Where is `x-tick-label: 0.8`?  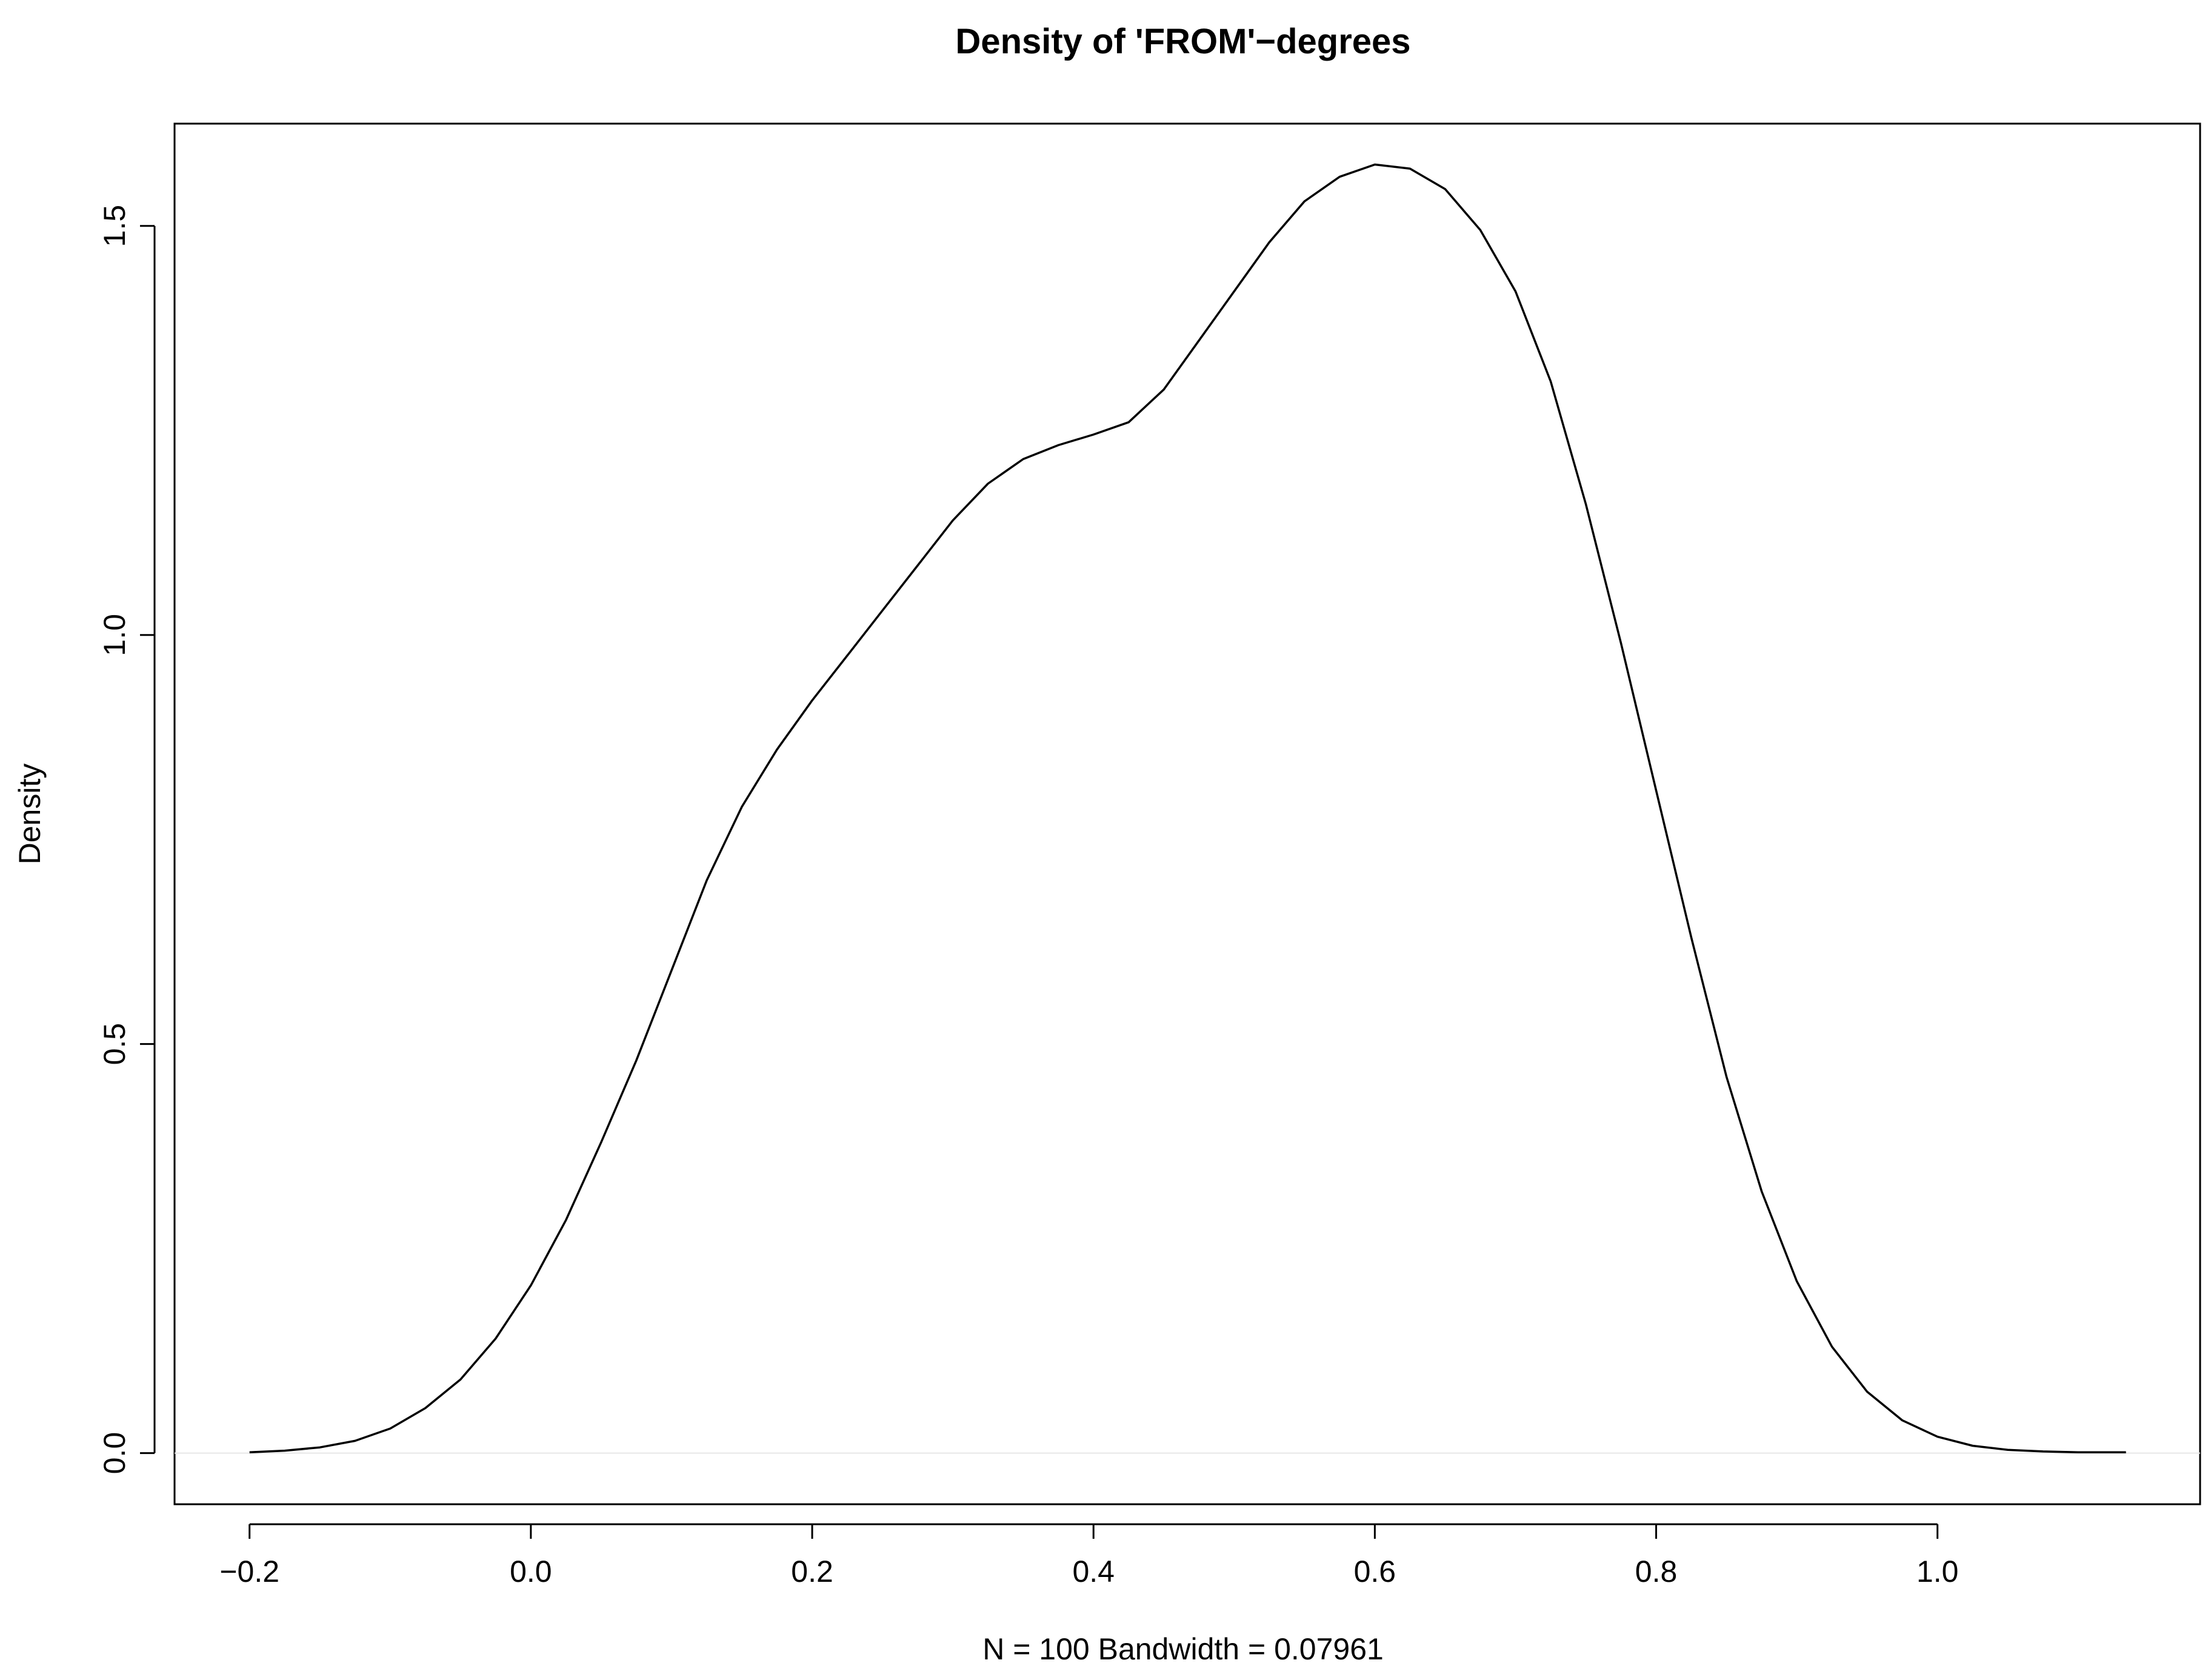 x-tick-label: 0.8 is located at coordinates (1656, 1571).